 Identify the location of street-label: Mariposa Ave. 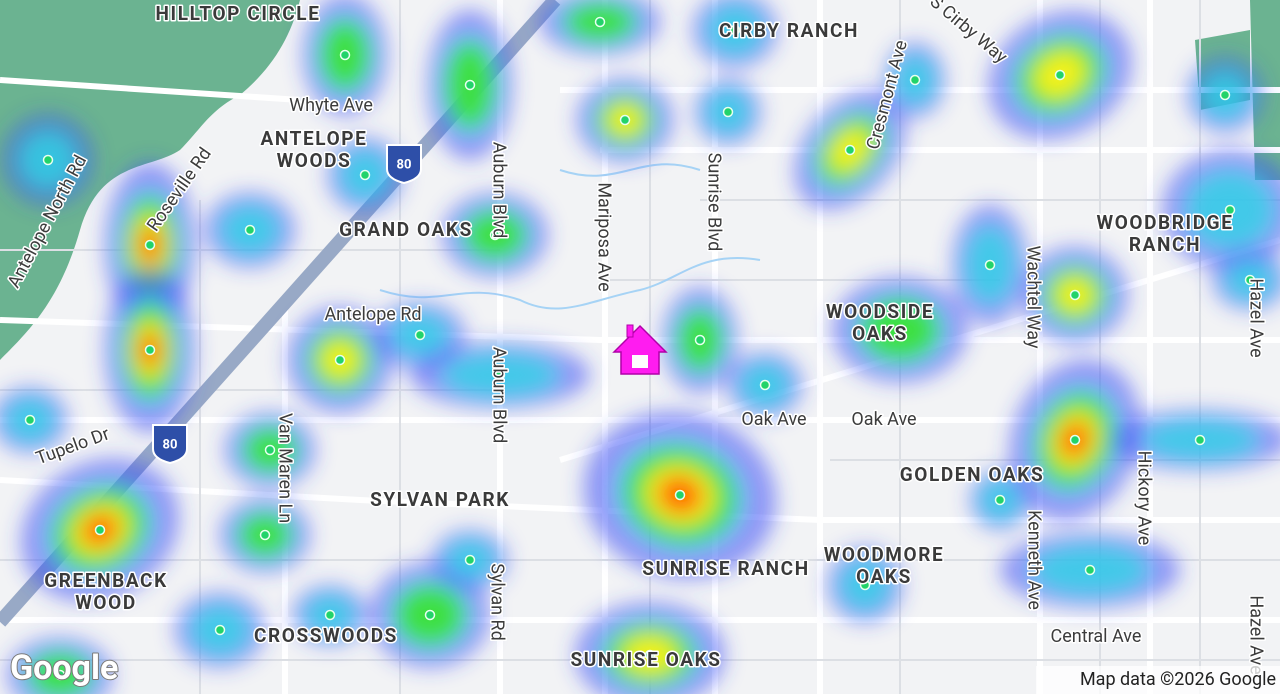
(603, 236).